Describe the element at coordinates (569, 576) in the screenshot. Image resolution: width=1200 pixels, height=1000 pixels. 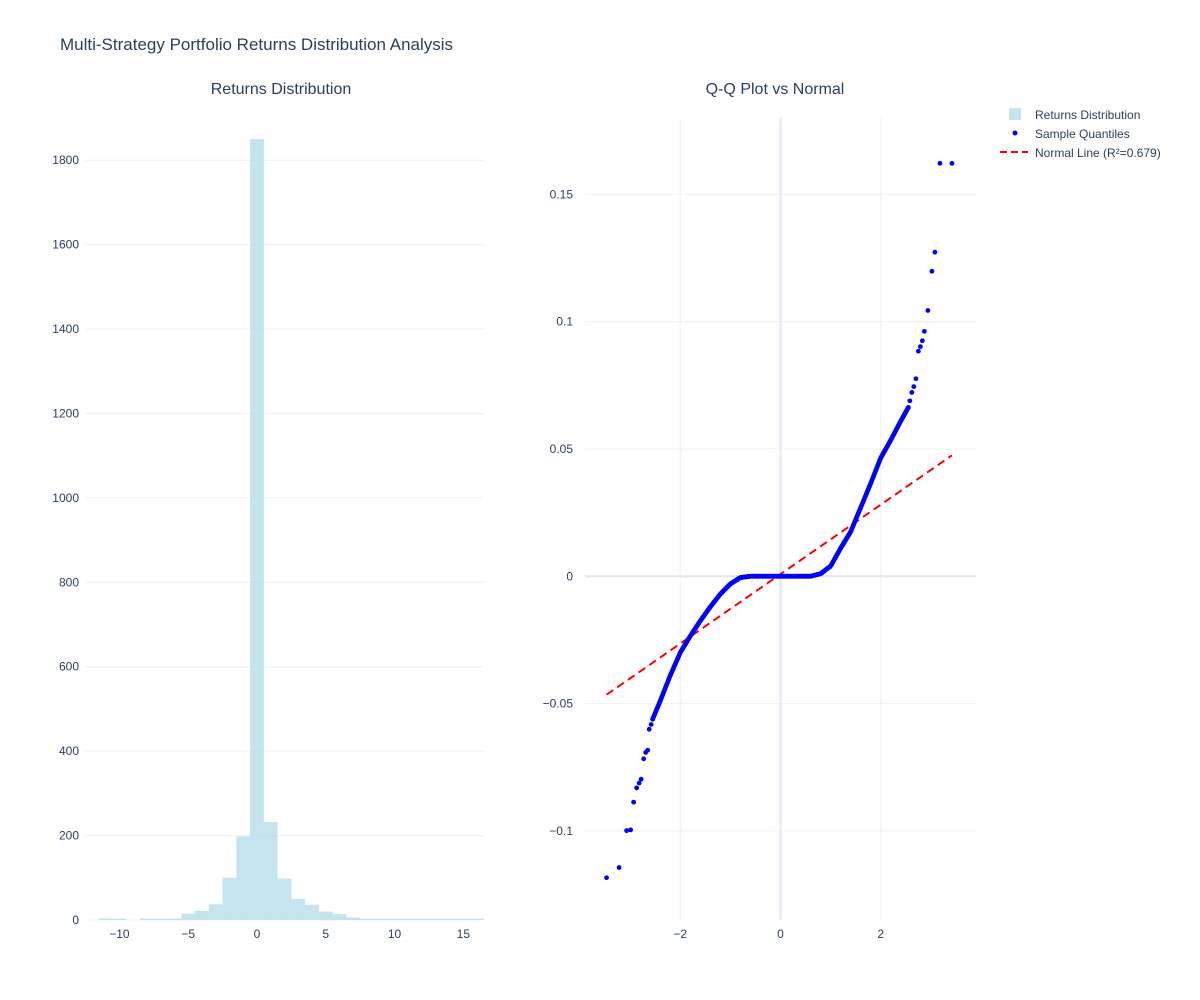
I see `qq-y-tick-label: 0` at that location.